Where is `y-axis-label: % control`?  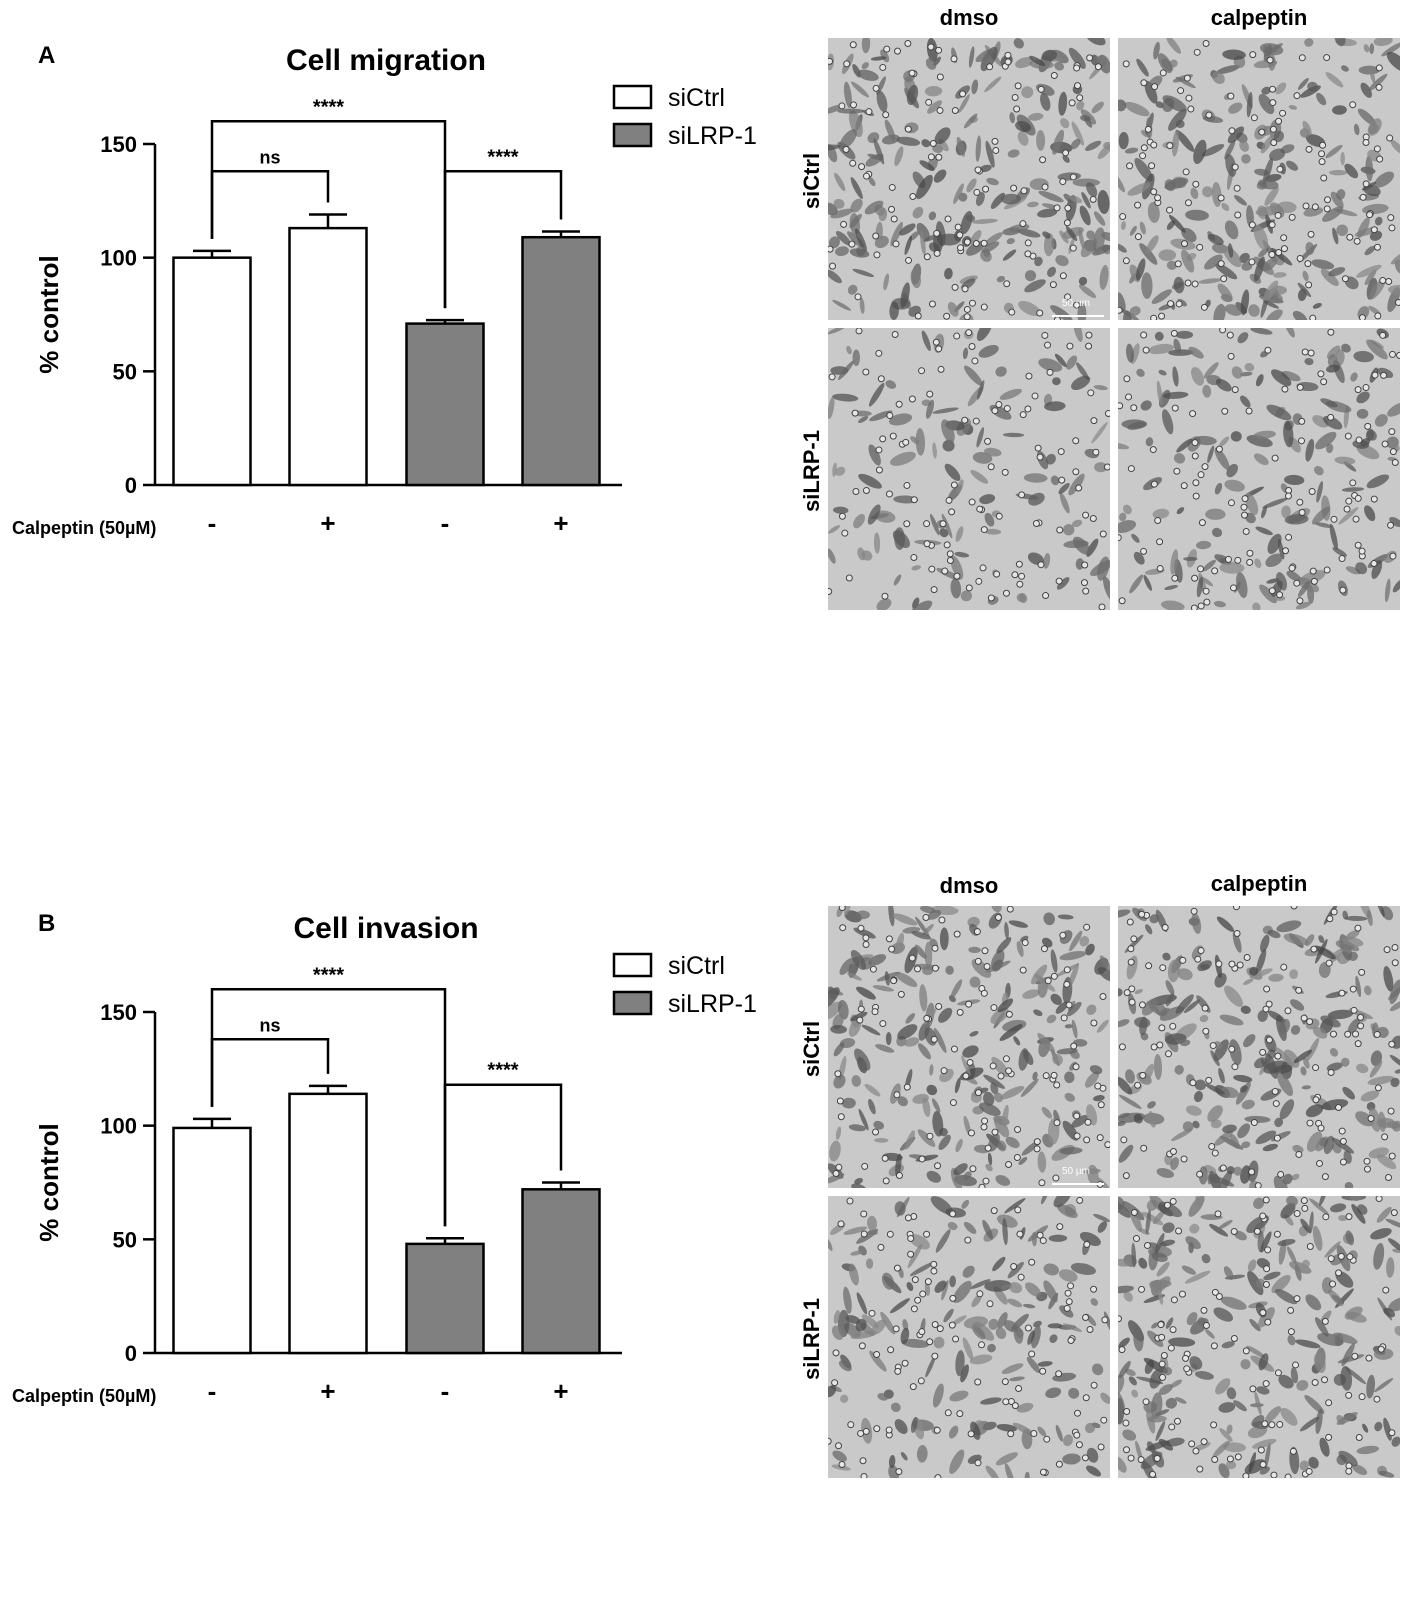
y-axis-label: % control is located at coordinates (49, 314).